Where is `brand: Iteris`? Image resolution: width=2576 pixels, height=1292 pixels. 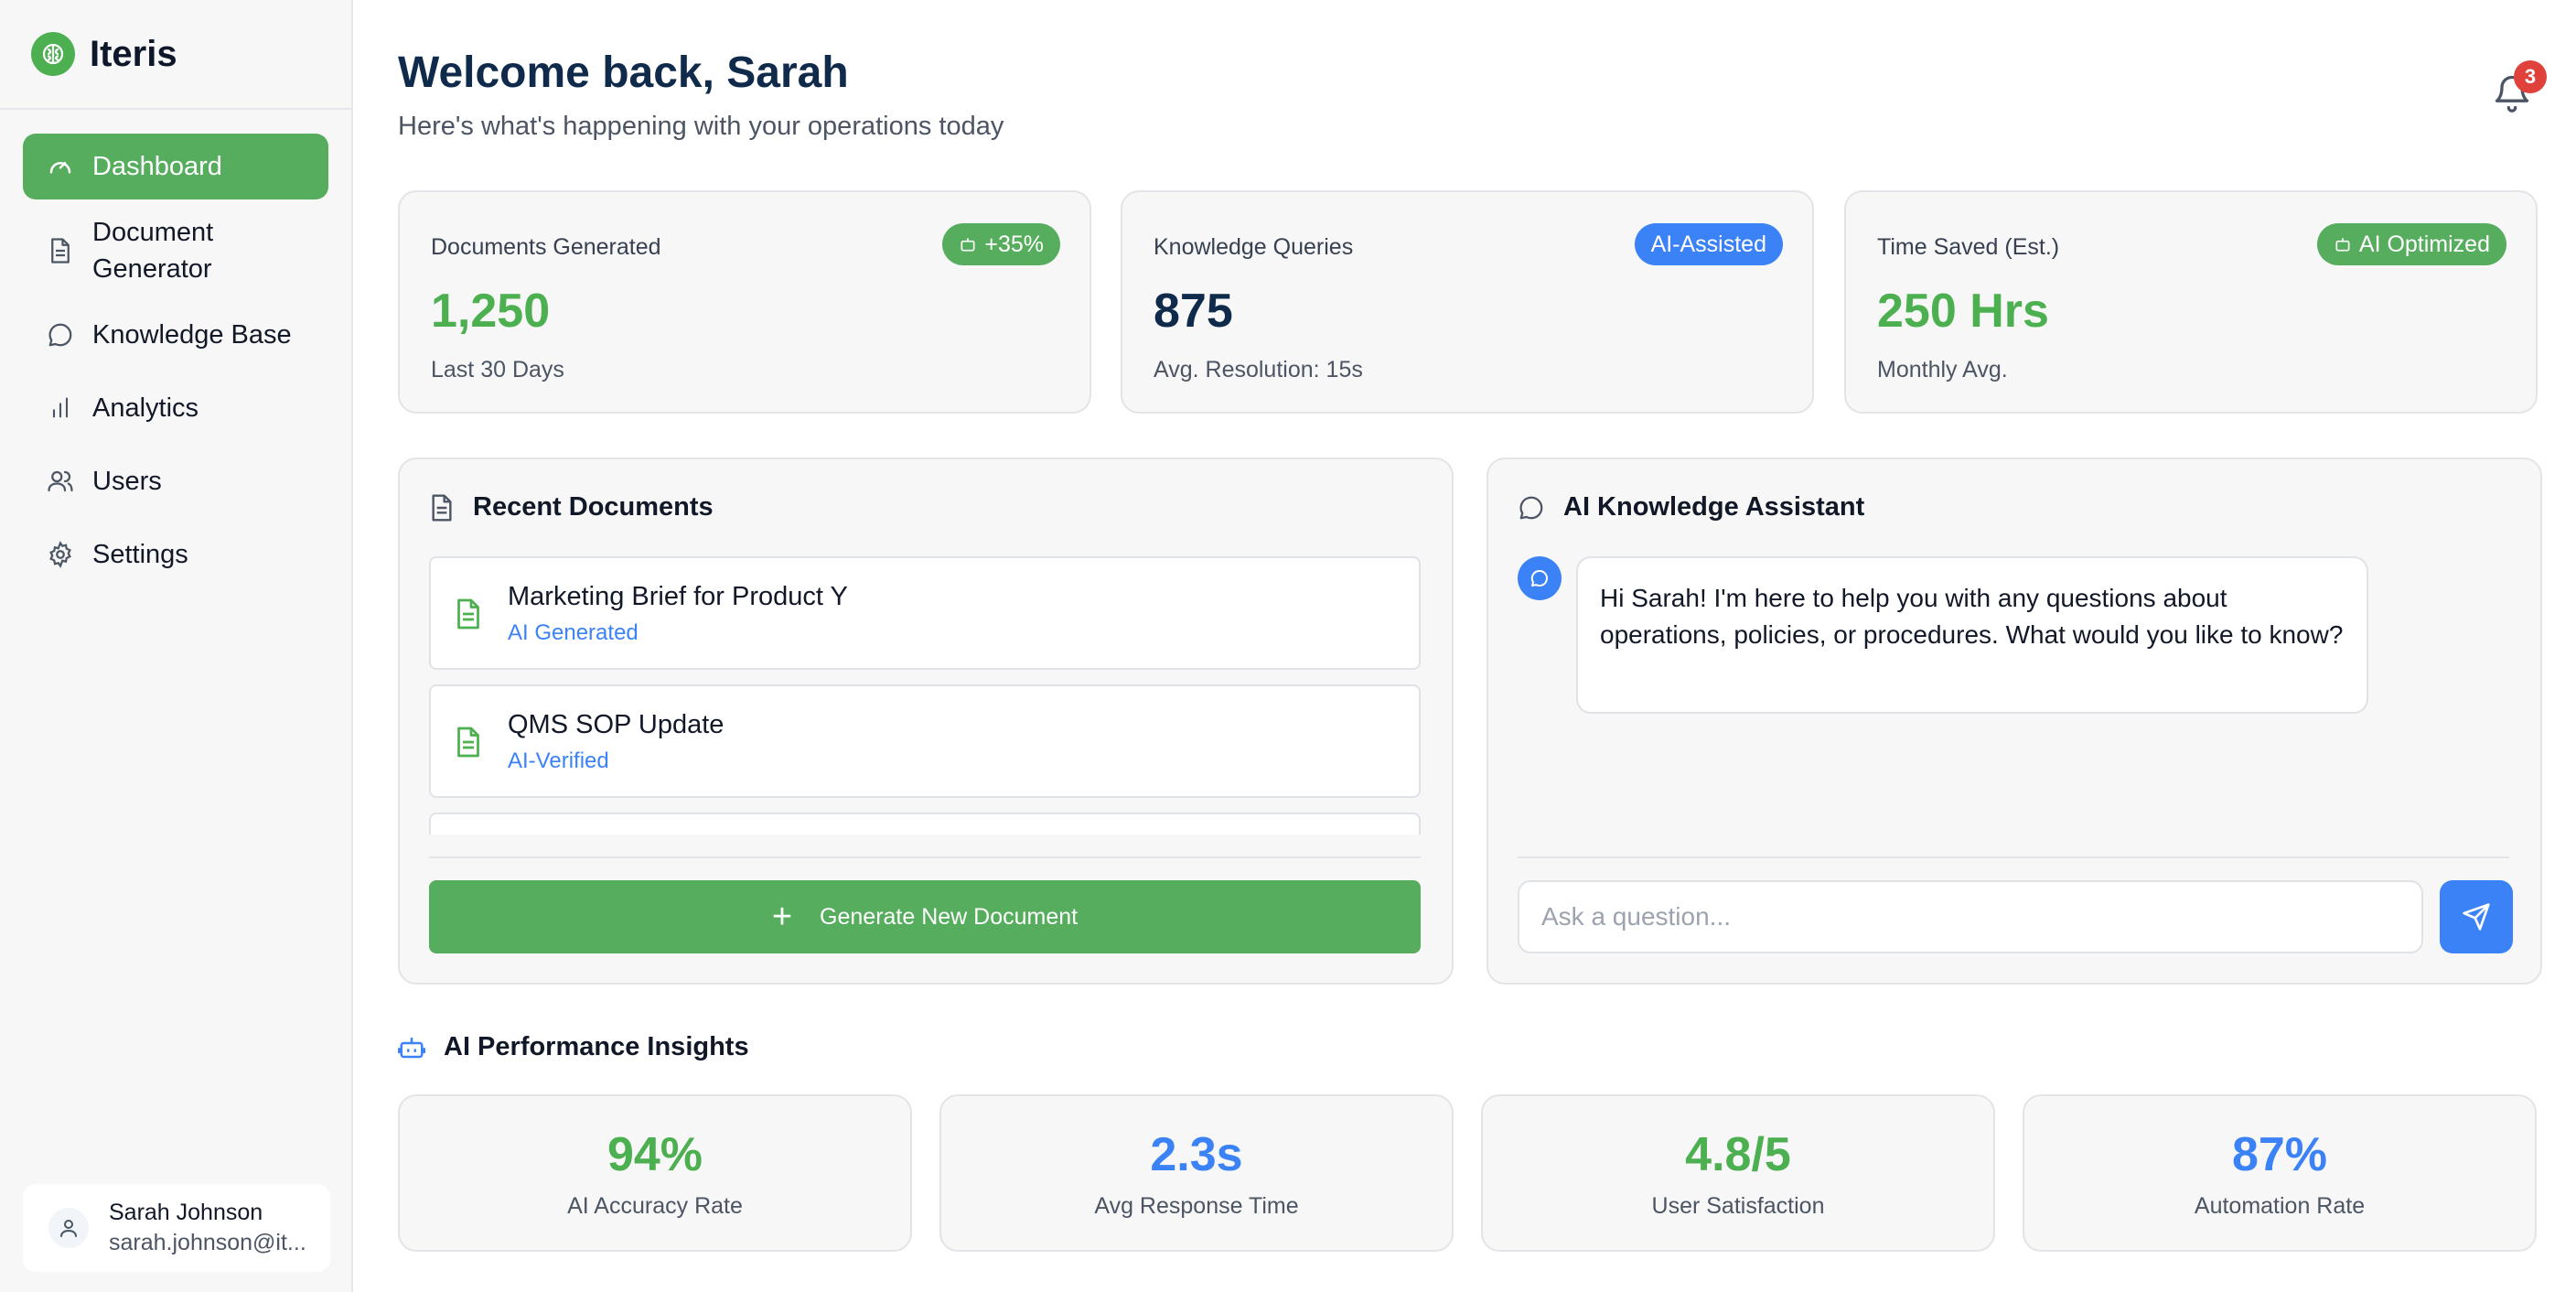
brand: Iteris is located at coordinates (176, 55).